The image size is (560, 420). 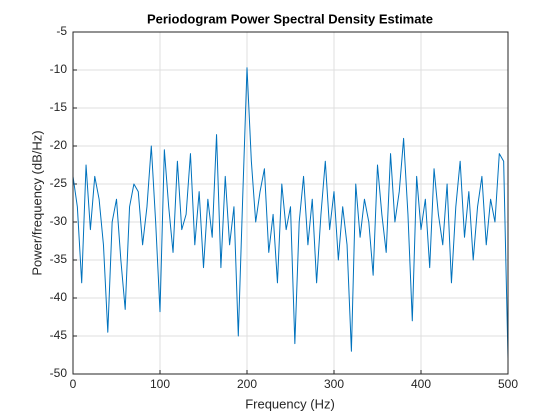 What do you see at coordinates (59, 107) in the screenshot?
I see `y-tick-label: -15` at bounding box center [59, 107].